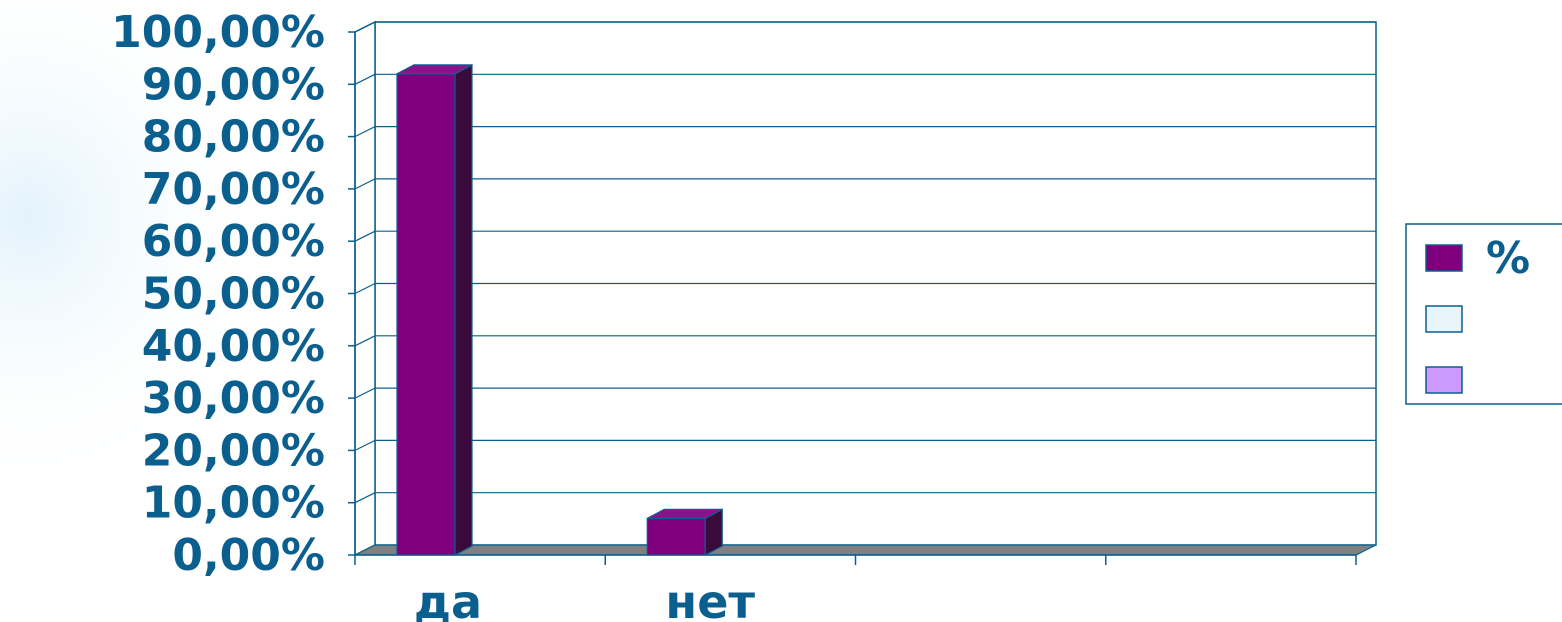 The width and height of the screenshot is (1562, 622). What do you see at coordinates (233, 189) in the screenshot?
I see `y-tick-label: 70,00%` at bounding box center [233, 189].